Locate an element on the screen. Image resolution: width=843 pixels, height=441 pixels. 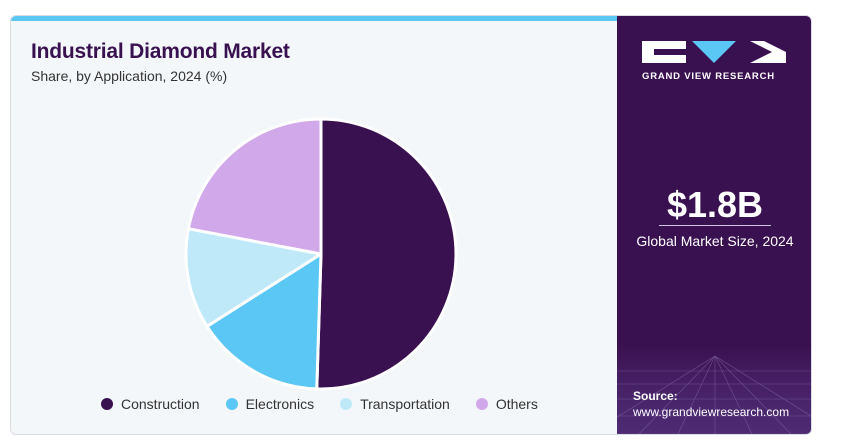
accent-bar is located at coordinates (314, 18).